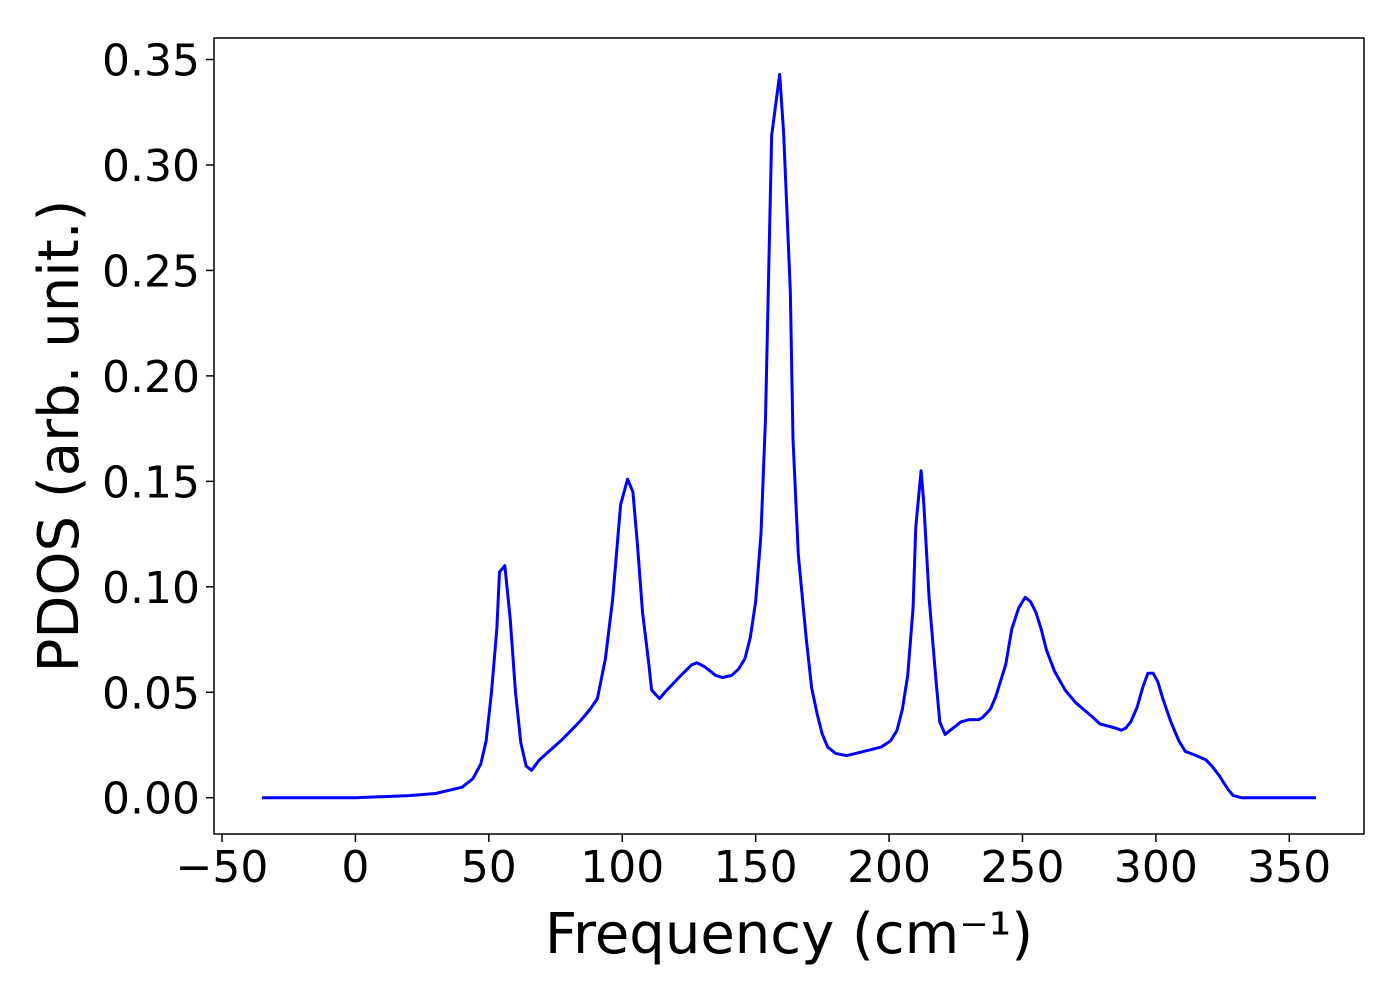  Describe the element at coordinates (355, 867) in the screenshot. I see `x-tick-label: 0` at that location.